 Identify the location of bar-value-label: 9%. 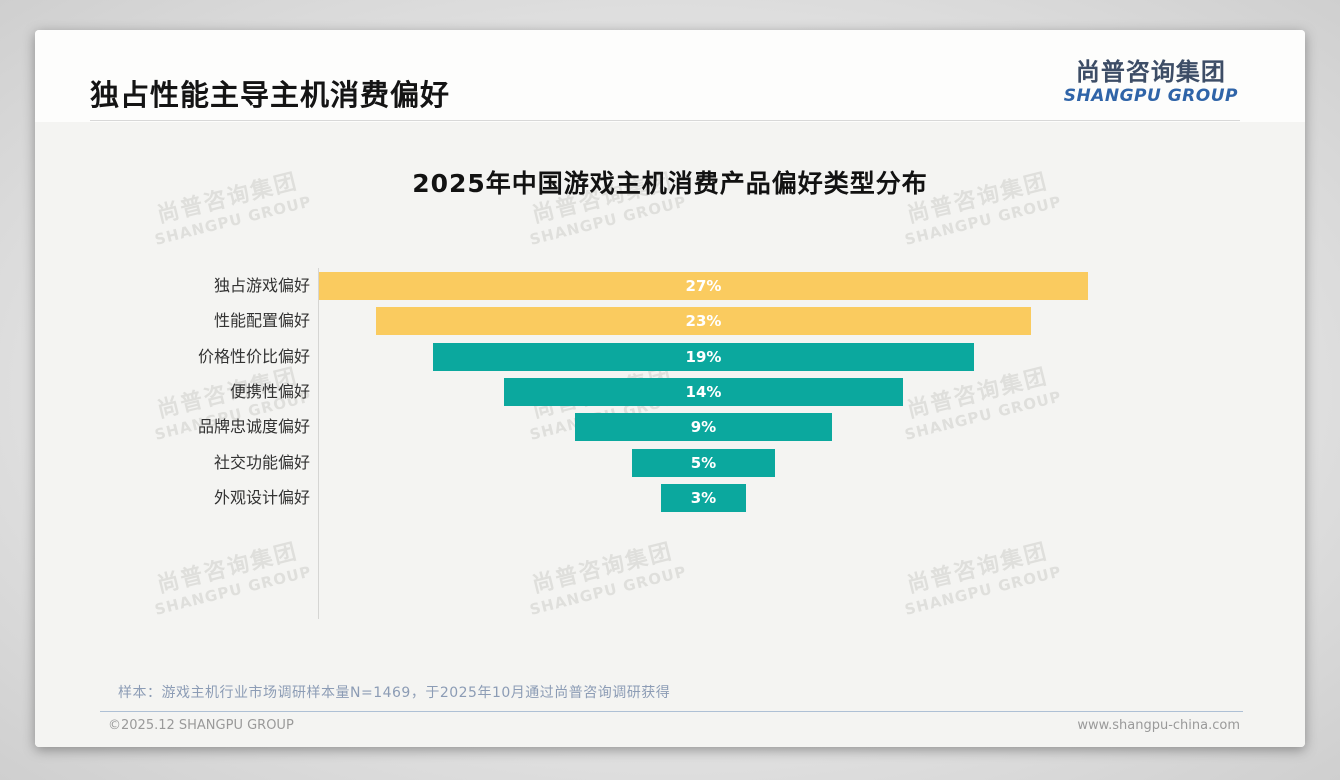
(703, 427).